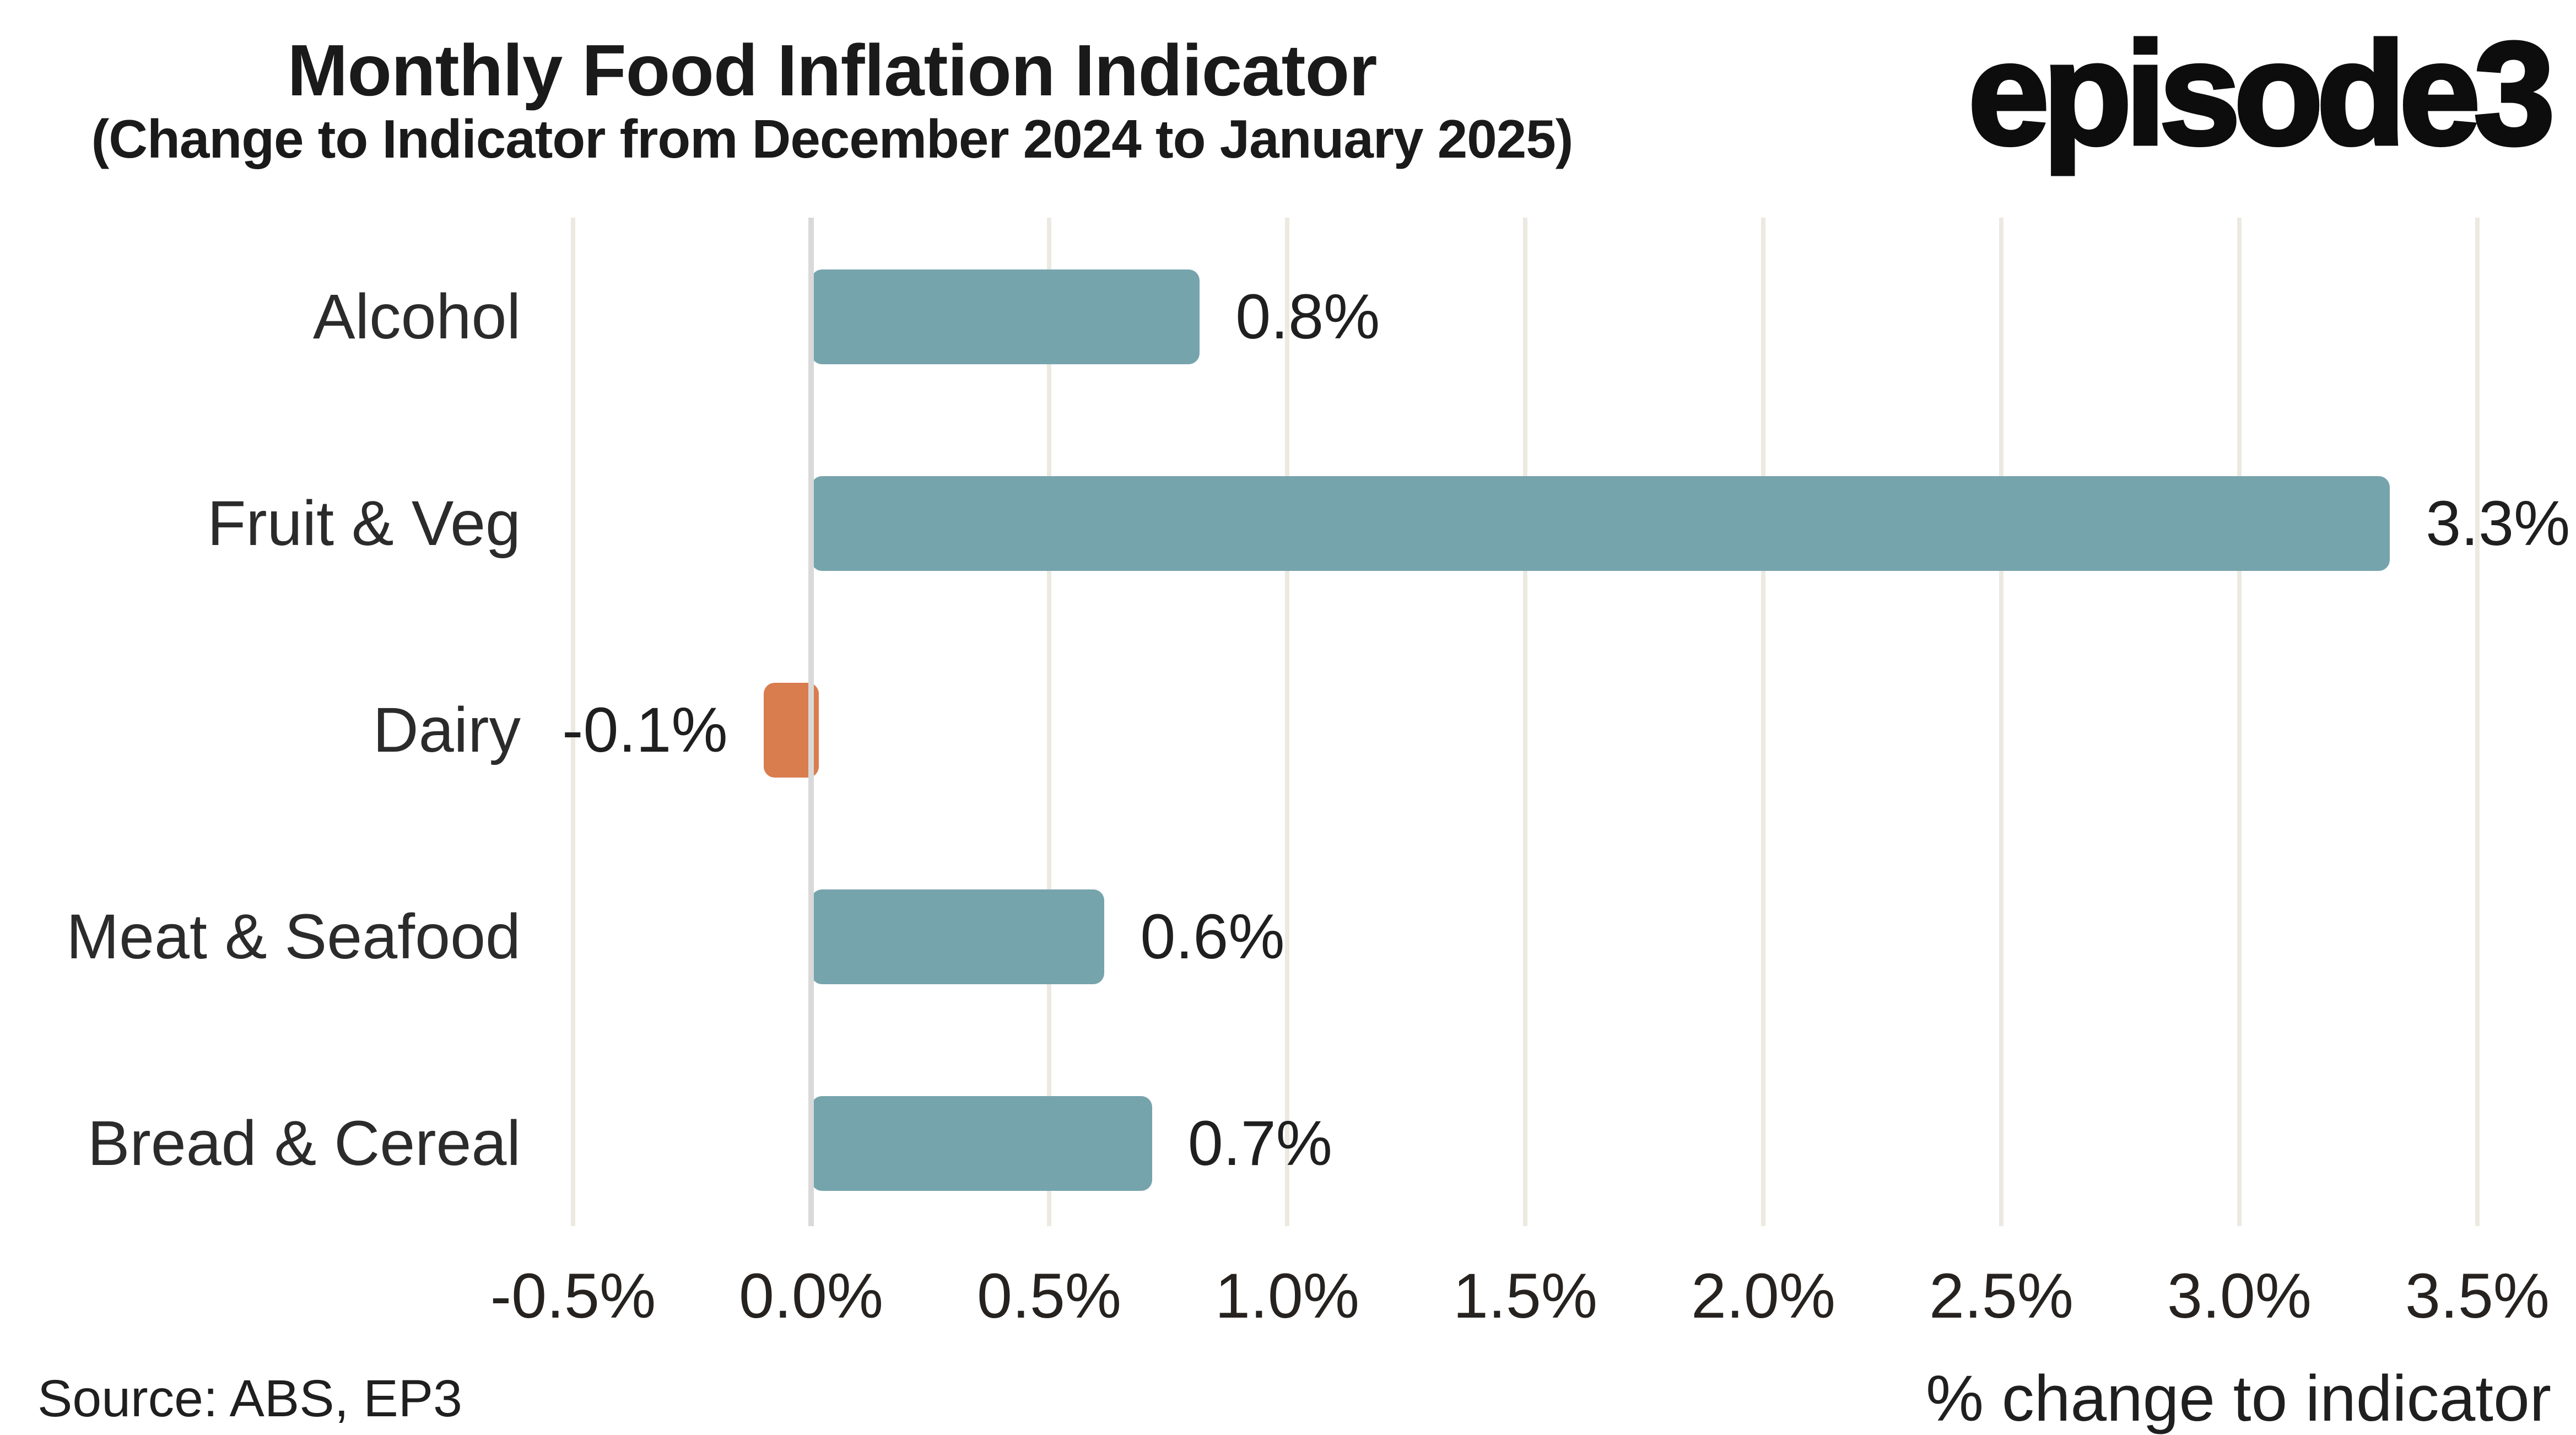  Describe the element at coordinates (958, 936) in the screenshot. I see `bar-meat-seafood` at that location.